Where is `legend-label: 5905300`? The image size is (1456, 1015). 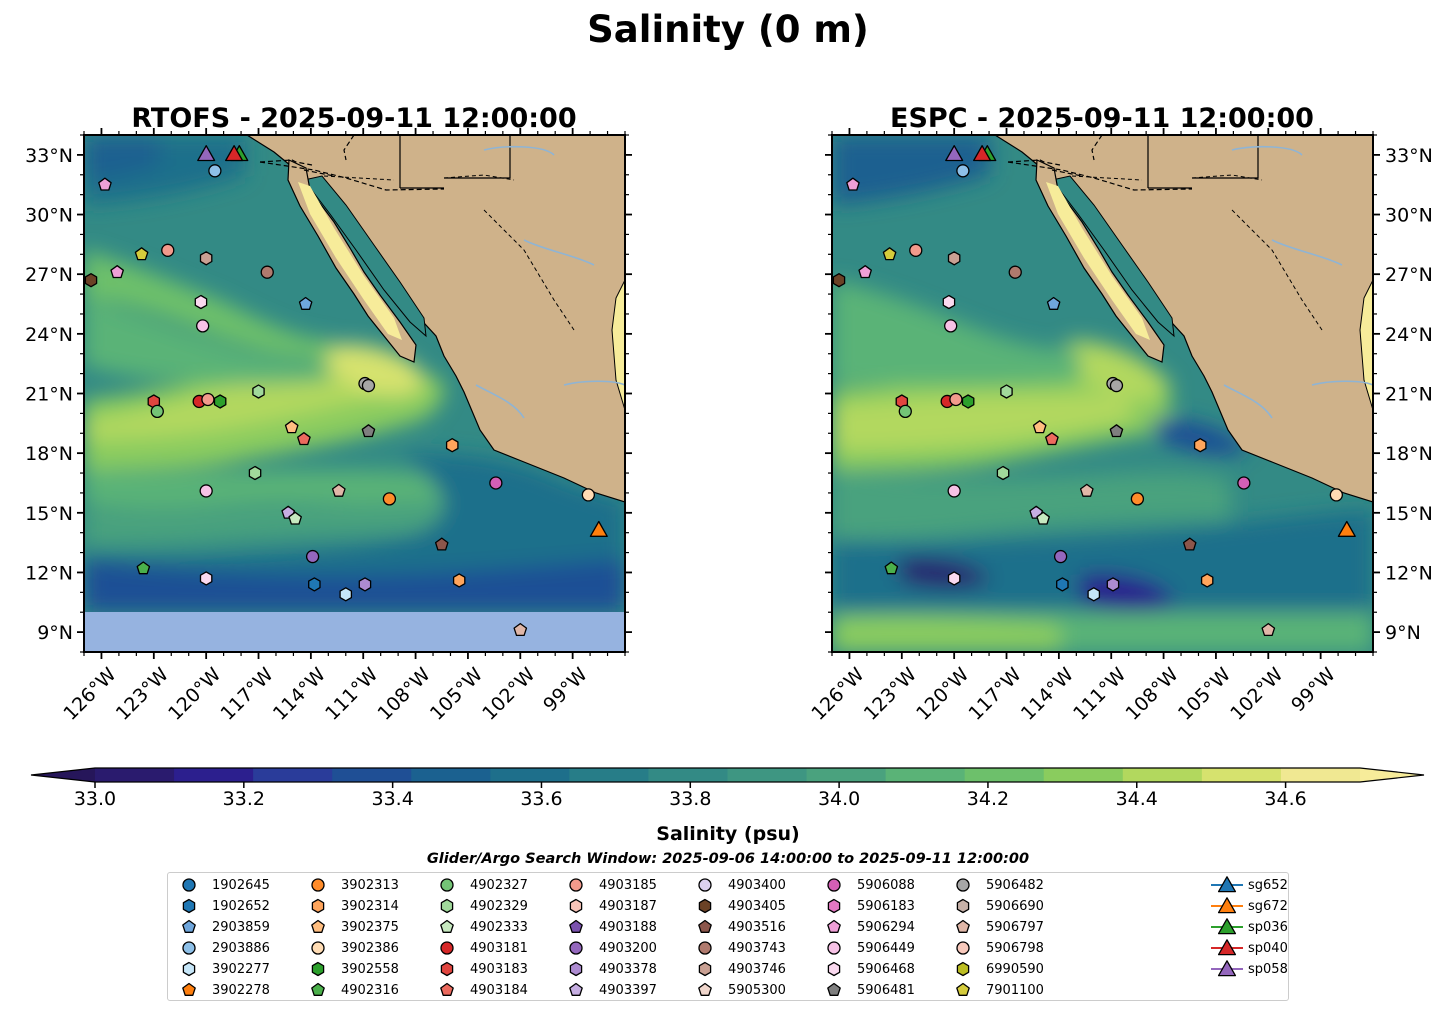
legend-label: 5905300 is located at coordinates (757, 990).